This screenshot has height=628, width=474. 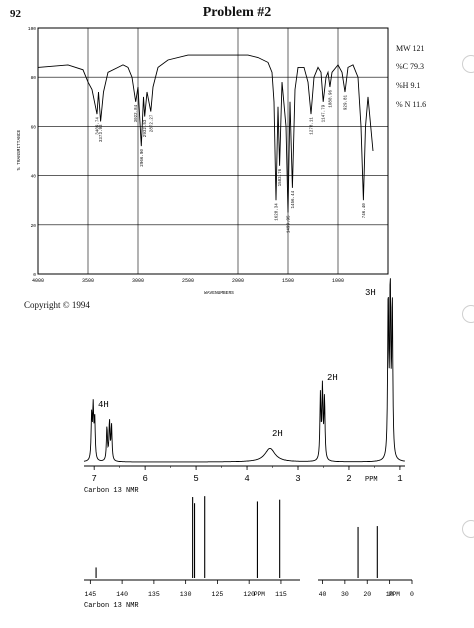 I want to click on c-nmr-main-tick-label: 140, so click(x=122, y=594).